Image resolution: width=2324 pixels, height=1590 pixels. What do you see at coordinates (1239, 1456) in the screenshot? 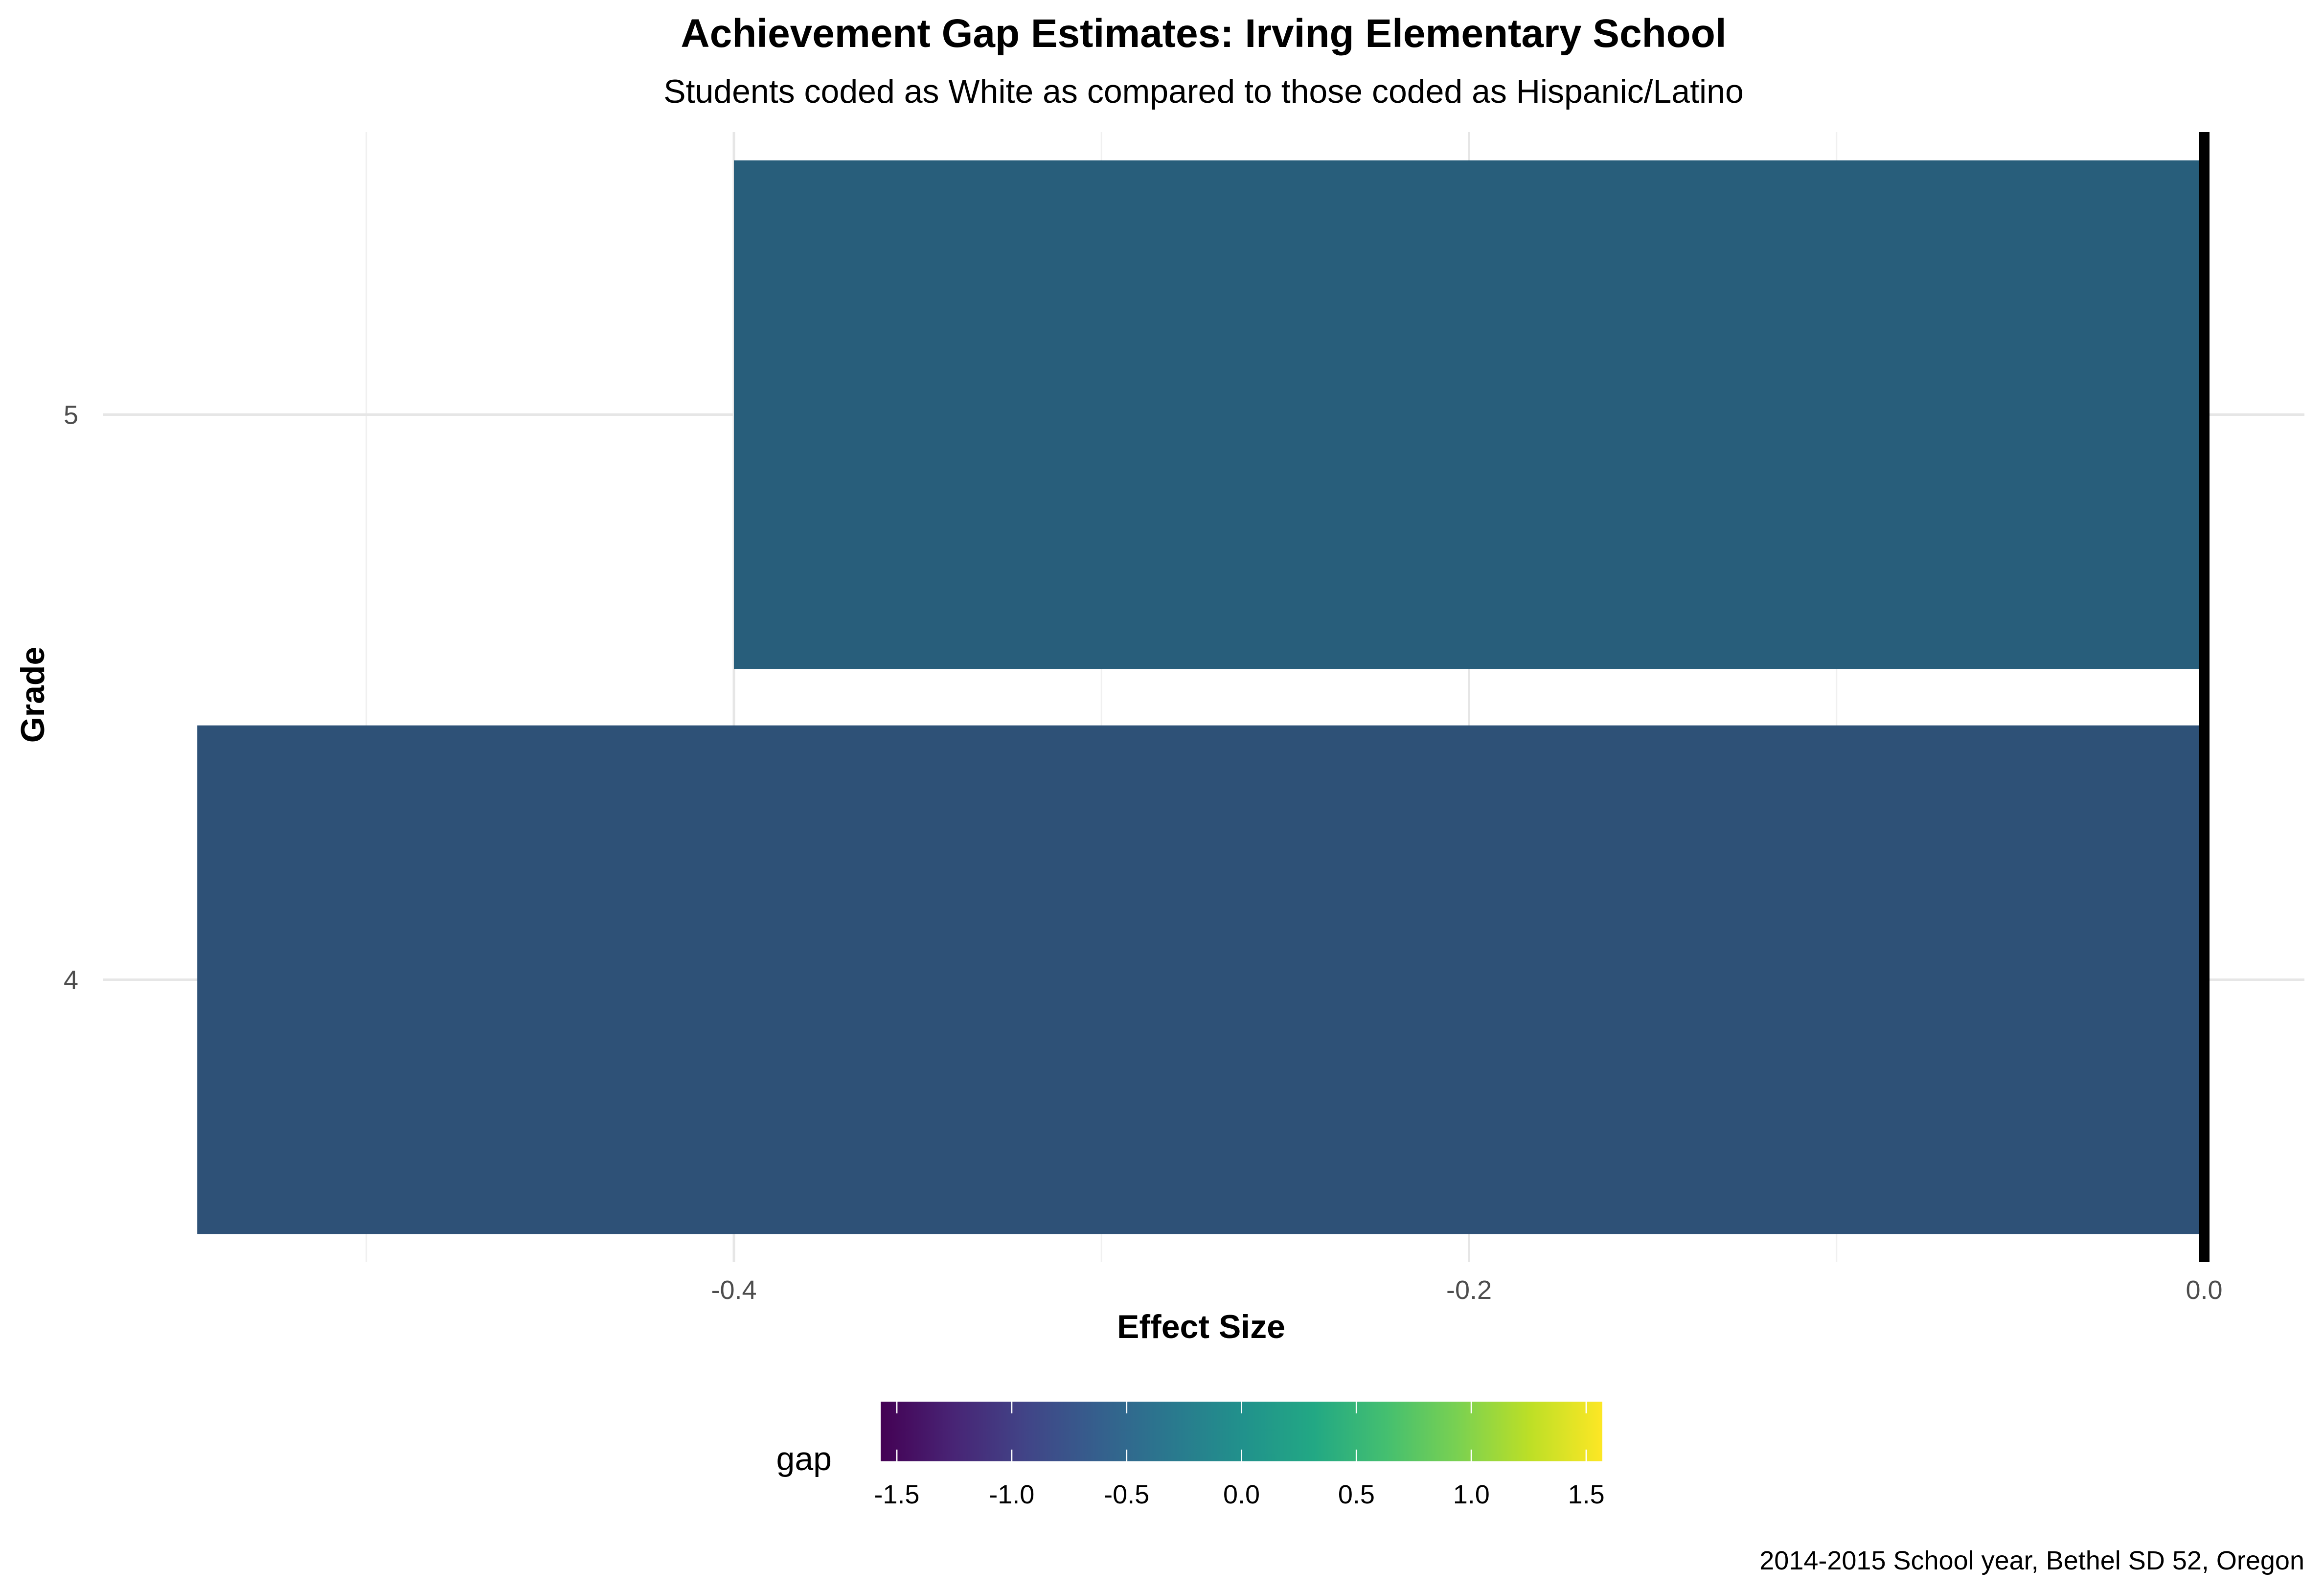
I see `legend-ticks: -1.5 -1.0 -0.5 0.0 0.5 1.0 1.5` at bounding box center [1239, 1456].